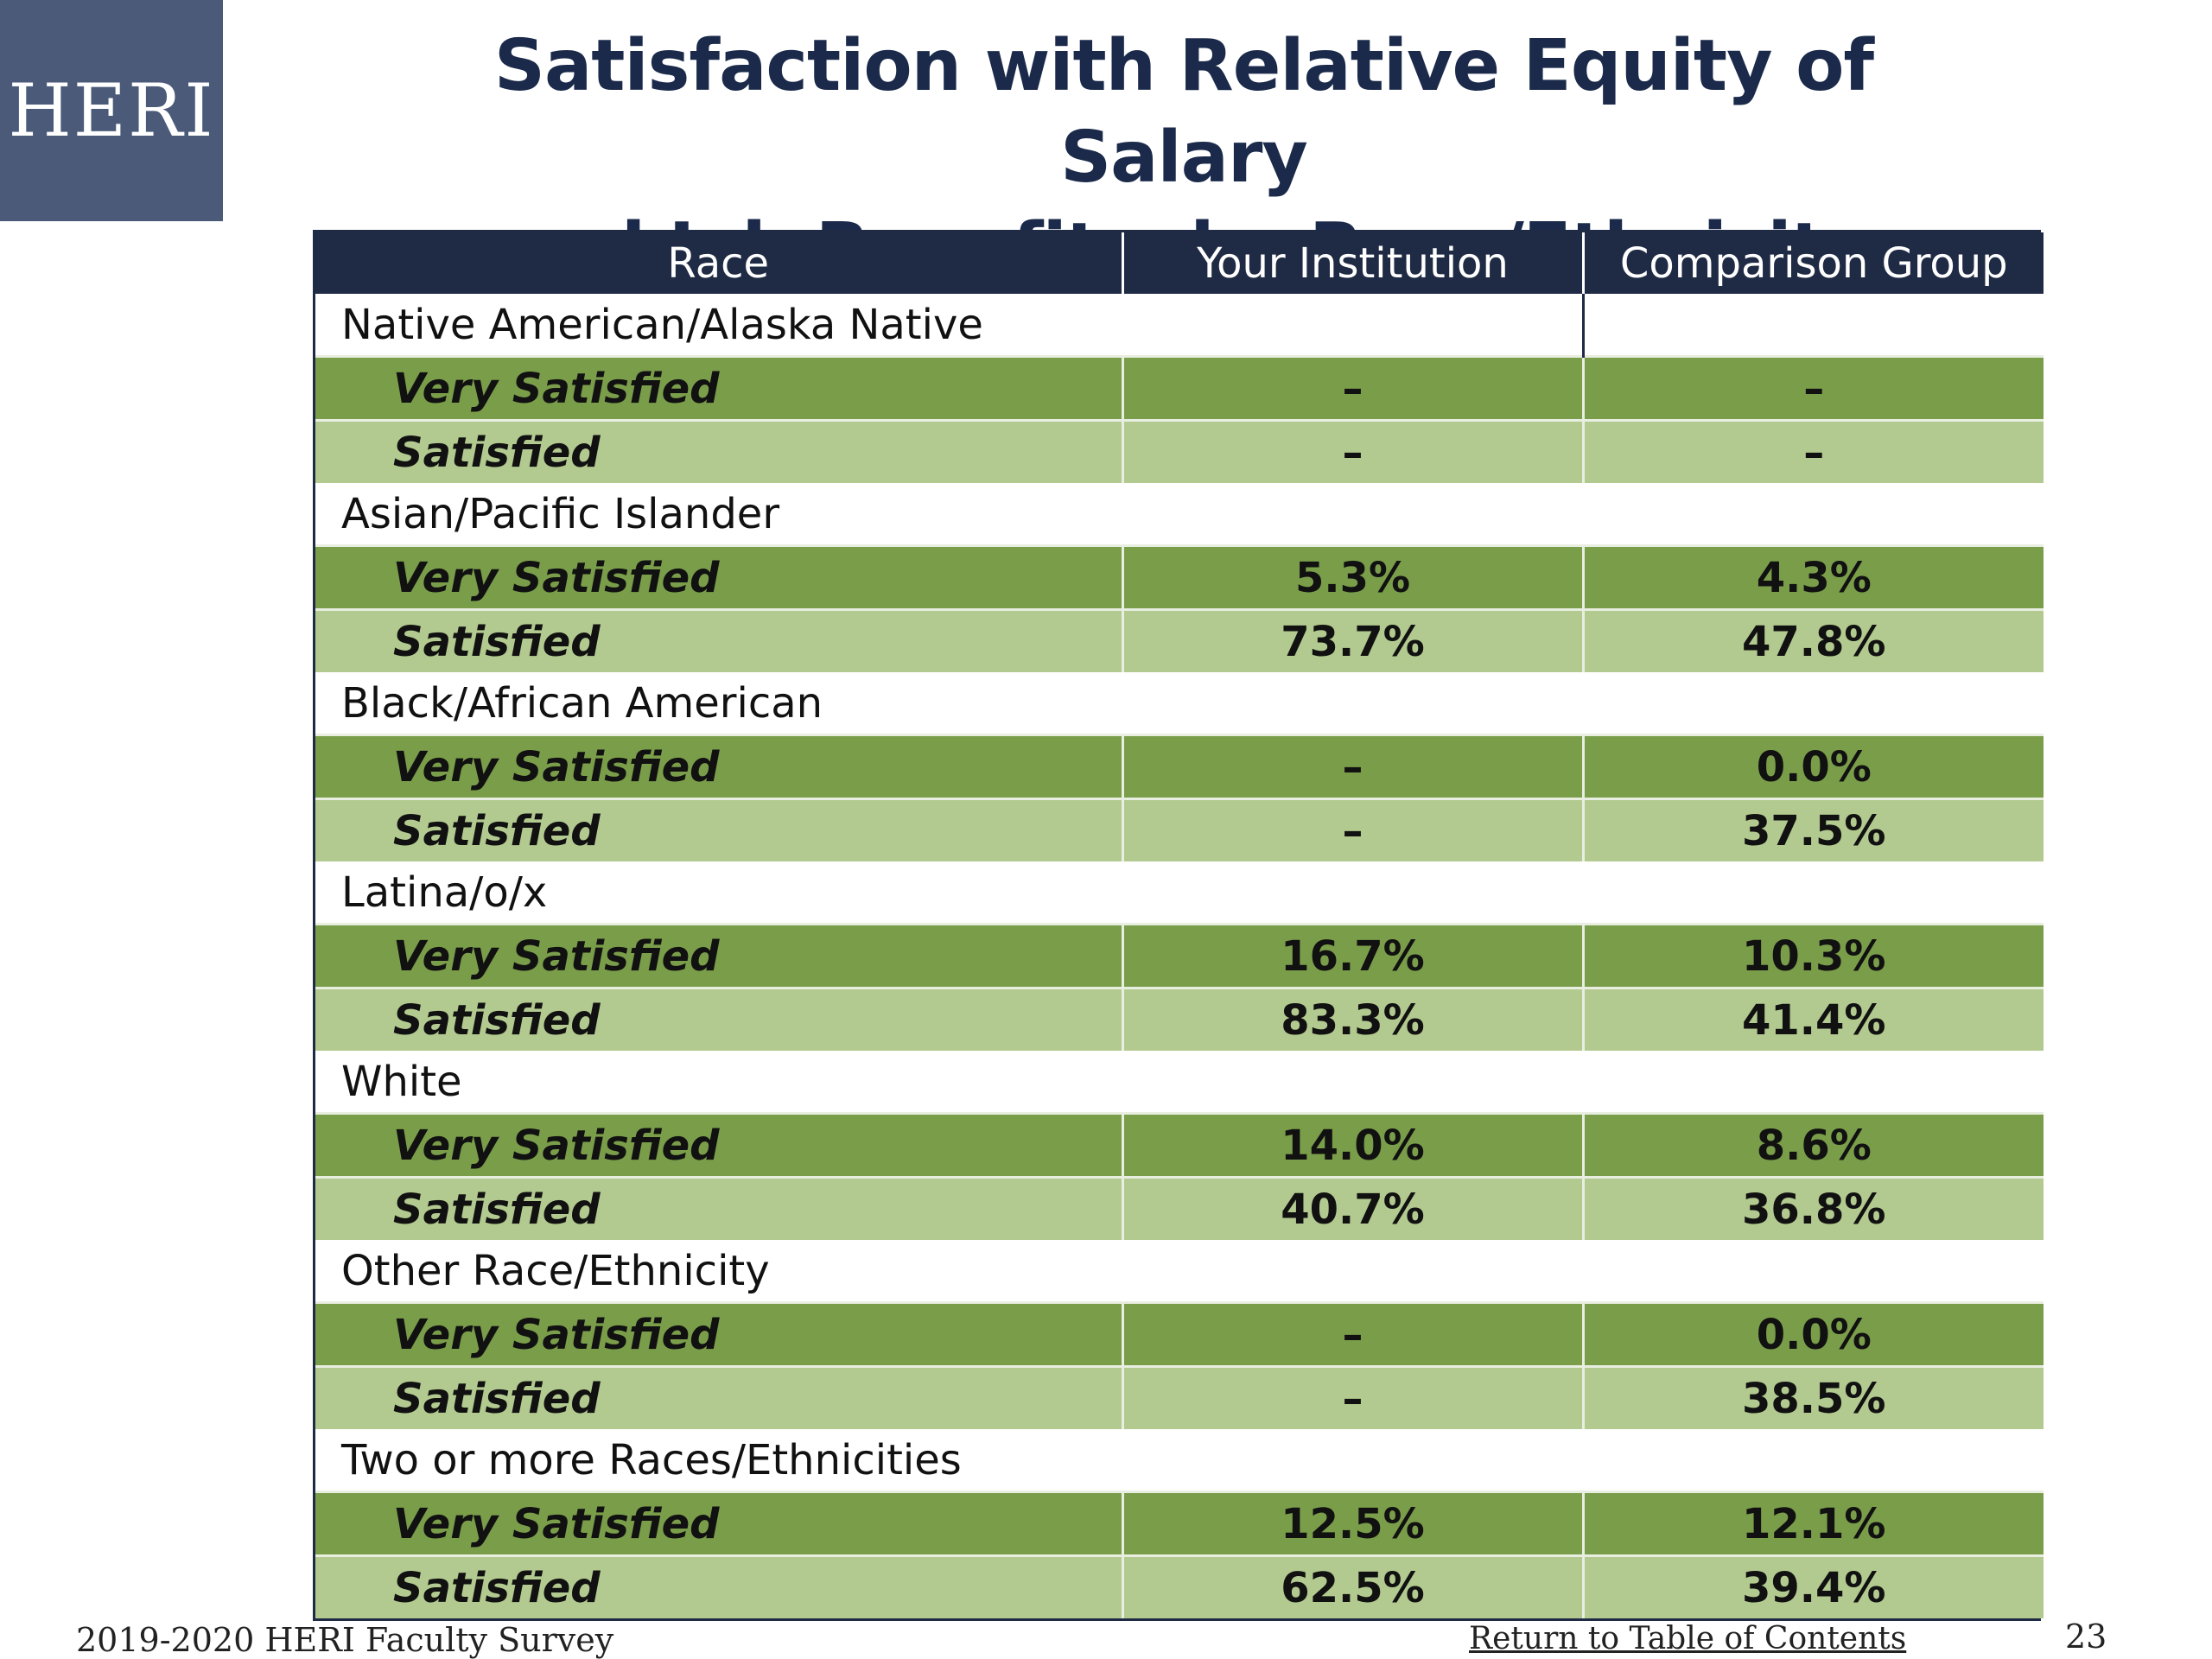 This screenshot has width=2212, height=1659. What do you see at coordinates (1353, 1145) in the screenshot?
I see `institution-value: 14.0%` at bounding box center [1353, 1145].